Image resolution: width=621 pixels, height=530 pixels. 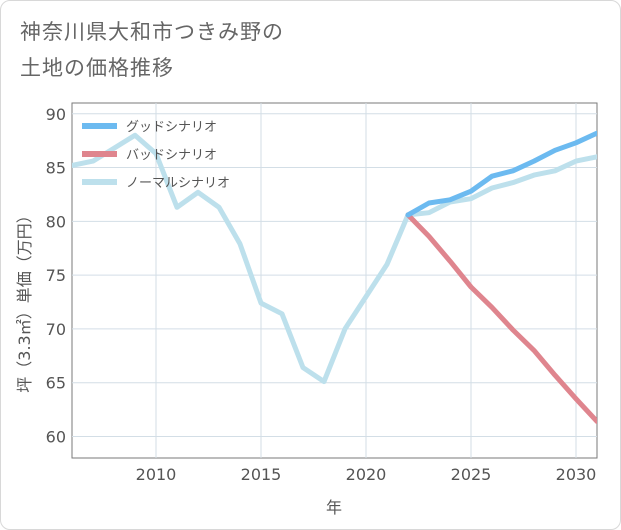 I want to click on title-line-2: 土地の価格推移, so click(x=97, y=68).